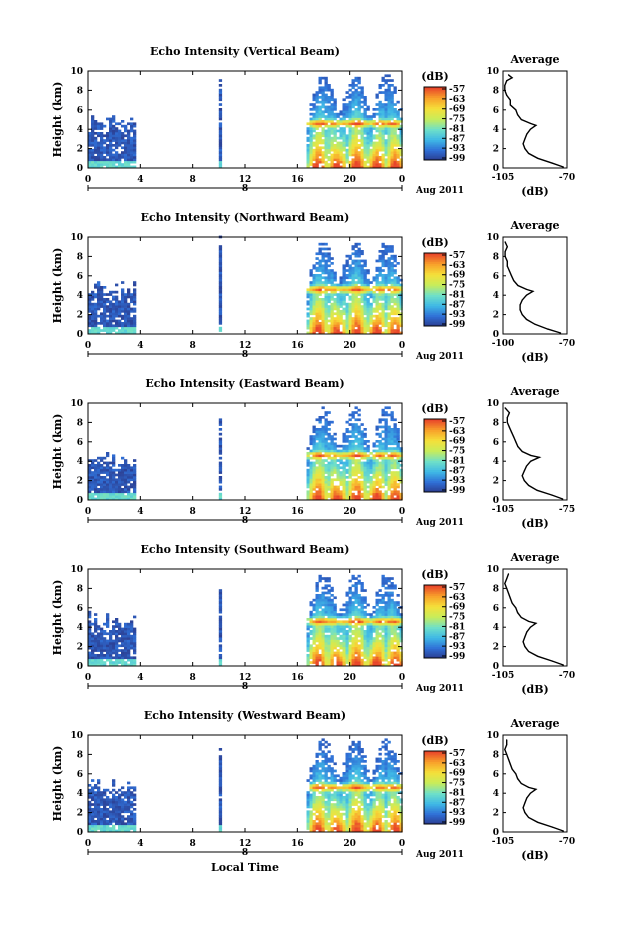  What do you see at coordinates (435, 270) in the screenshot?
I see `colorbar-swatch` at bounding box center [435, 270].